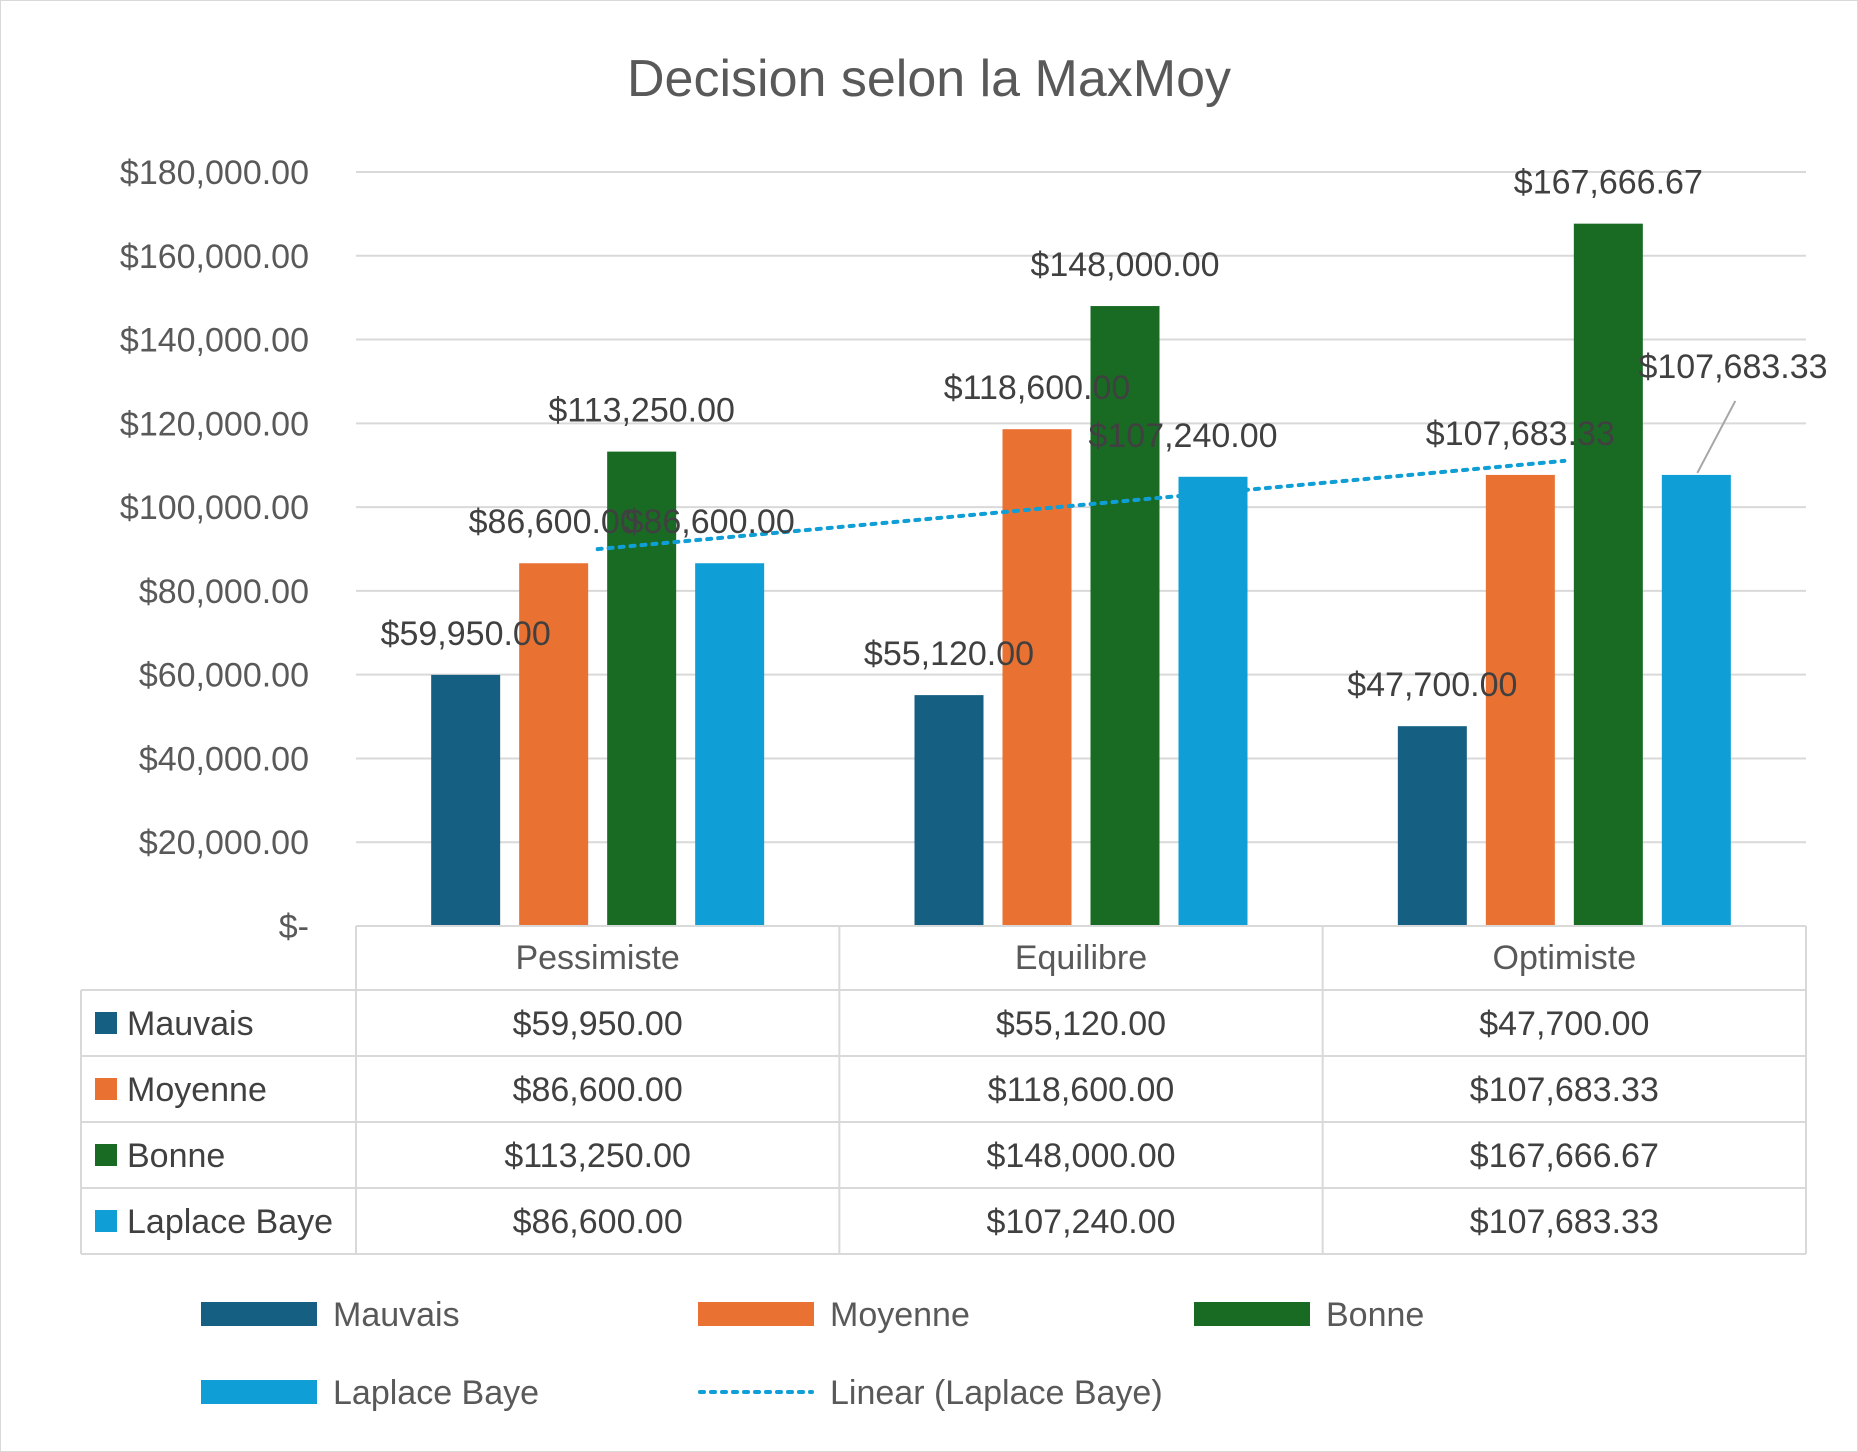 This screenshot has width=1858, height=1452. What do you see at coordinates (996, 1393) in the screenshot?
I see `legend-label: Linear (Laplace Baye)` at bounding box center [996, 1393].